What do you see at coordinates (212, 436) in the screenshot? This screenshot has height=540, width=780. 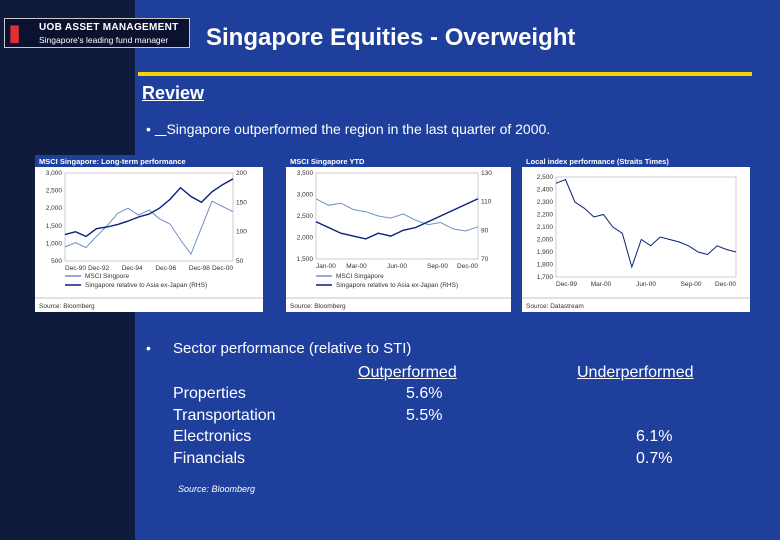 I see `sector-name: Electronics` at bounding box center [212, 436].